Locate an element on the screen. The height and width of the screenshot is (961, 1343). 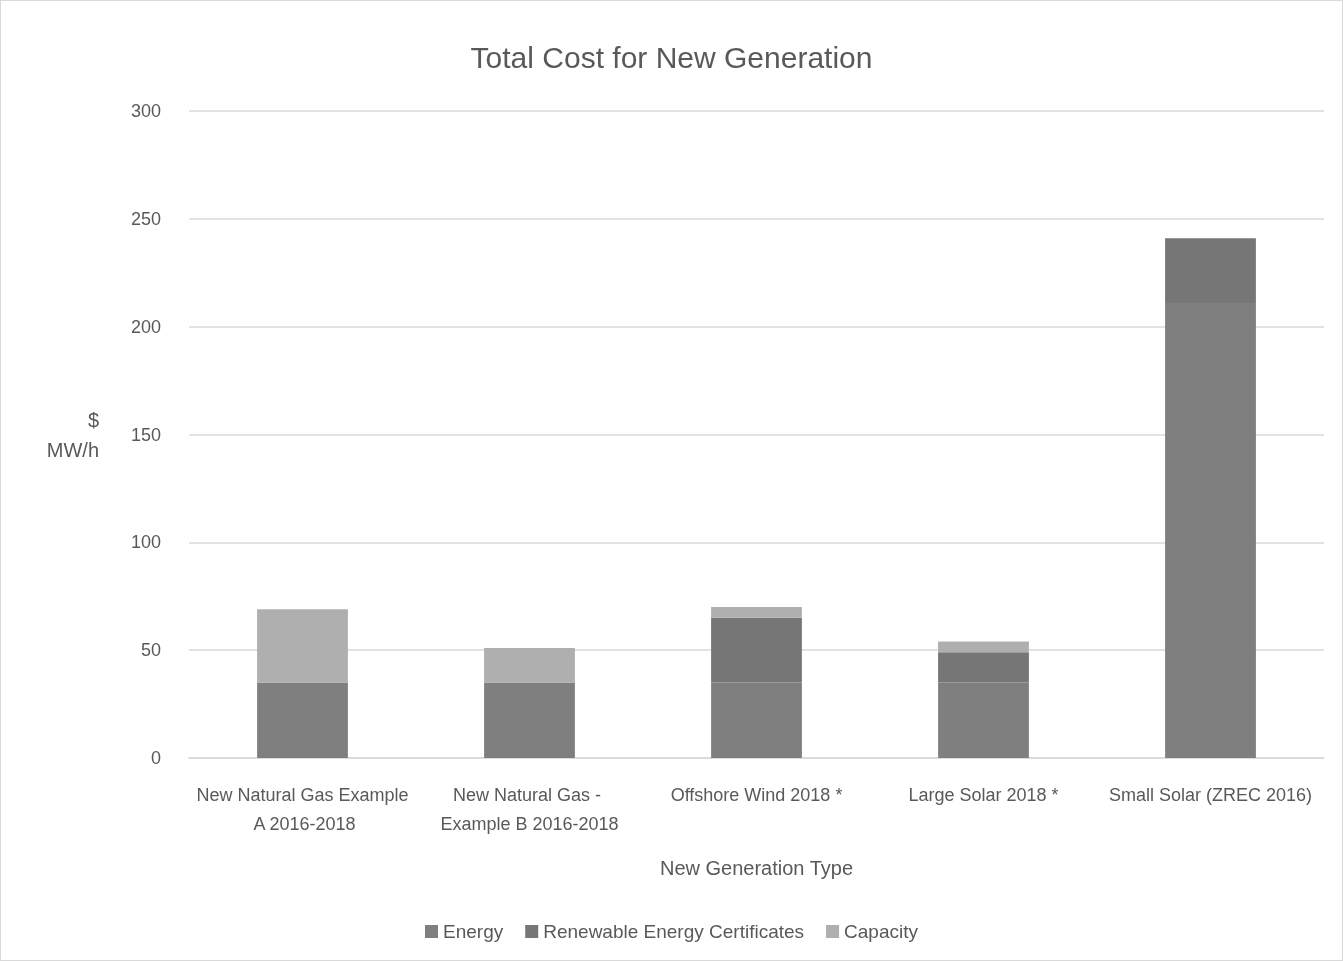
legend-label: Energy is located at coordinates (473, 931).